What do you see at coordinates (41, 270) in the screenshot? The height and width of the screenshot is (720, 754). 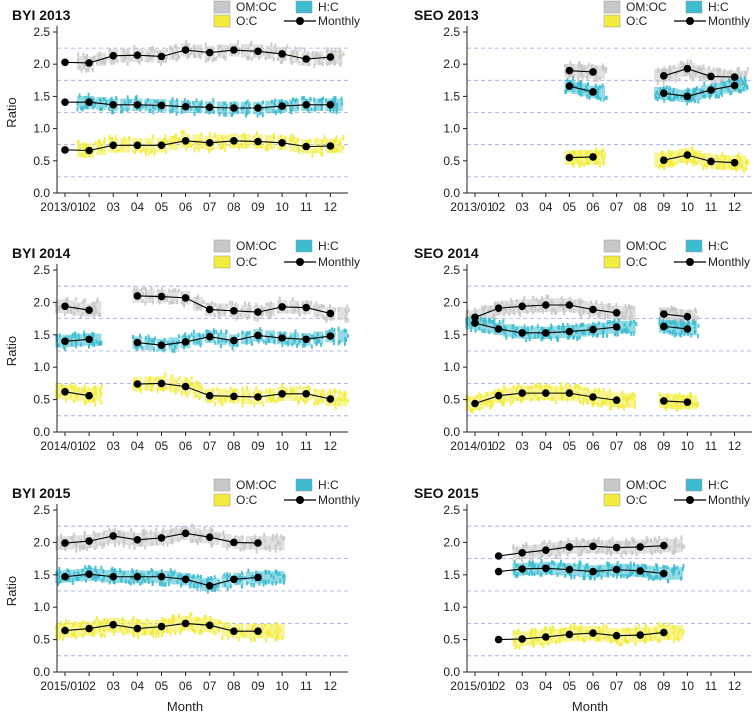 I see `y-tick-label: 2.5` at bounding box center [41, 270].